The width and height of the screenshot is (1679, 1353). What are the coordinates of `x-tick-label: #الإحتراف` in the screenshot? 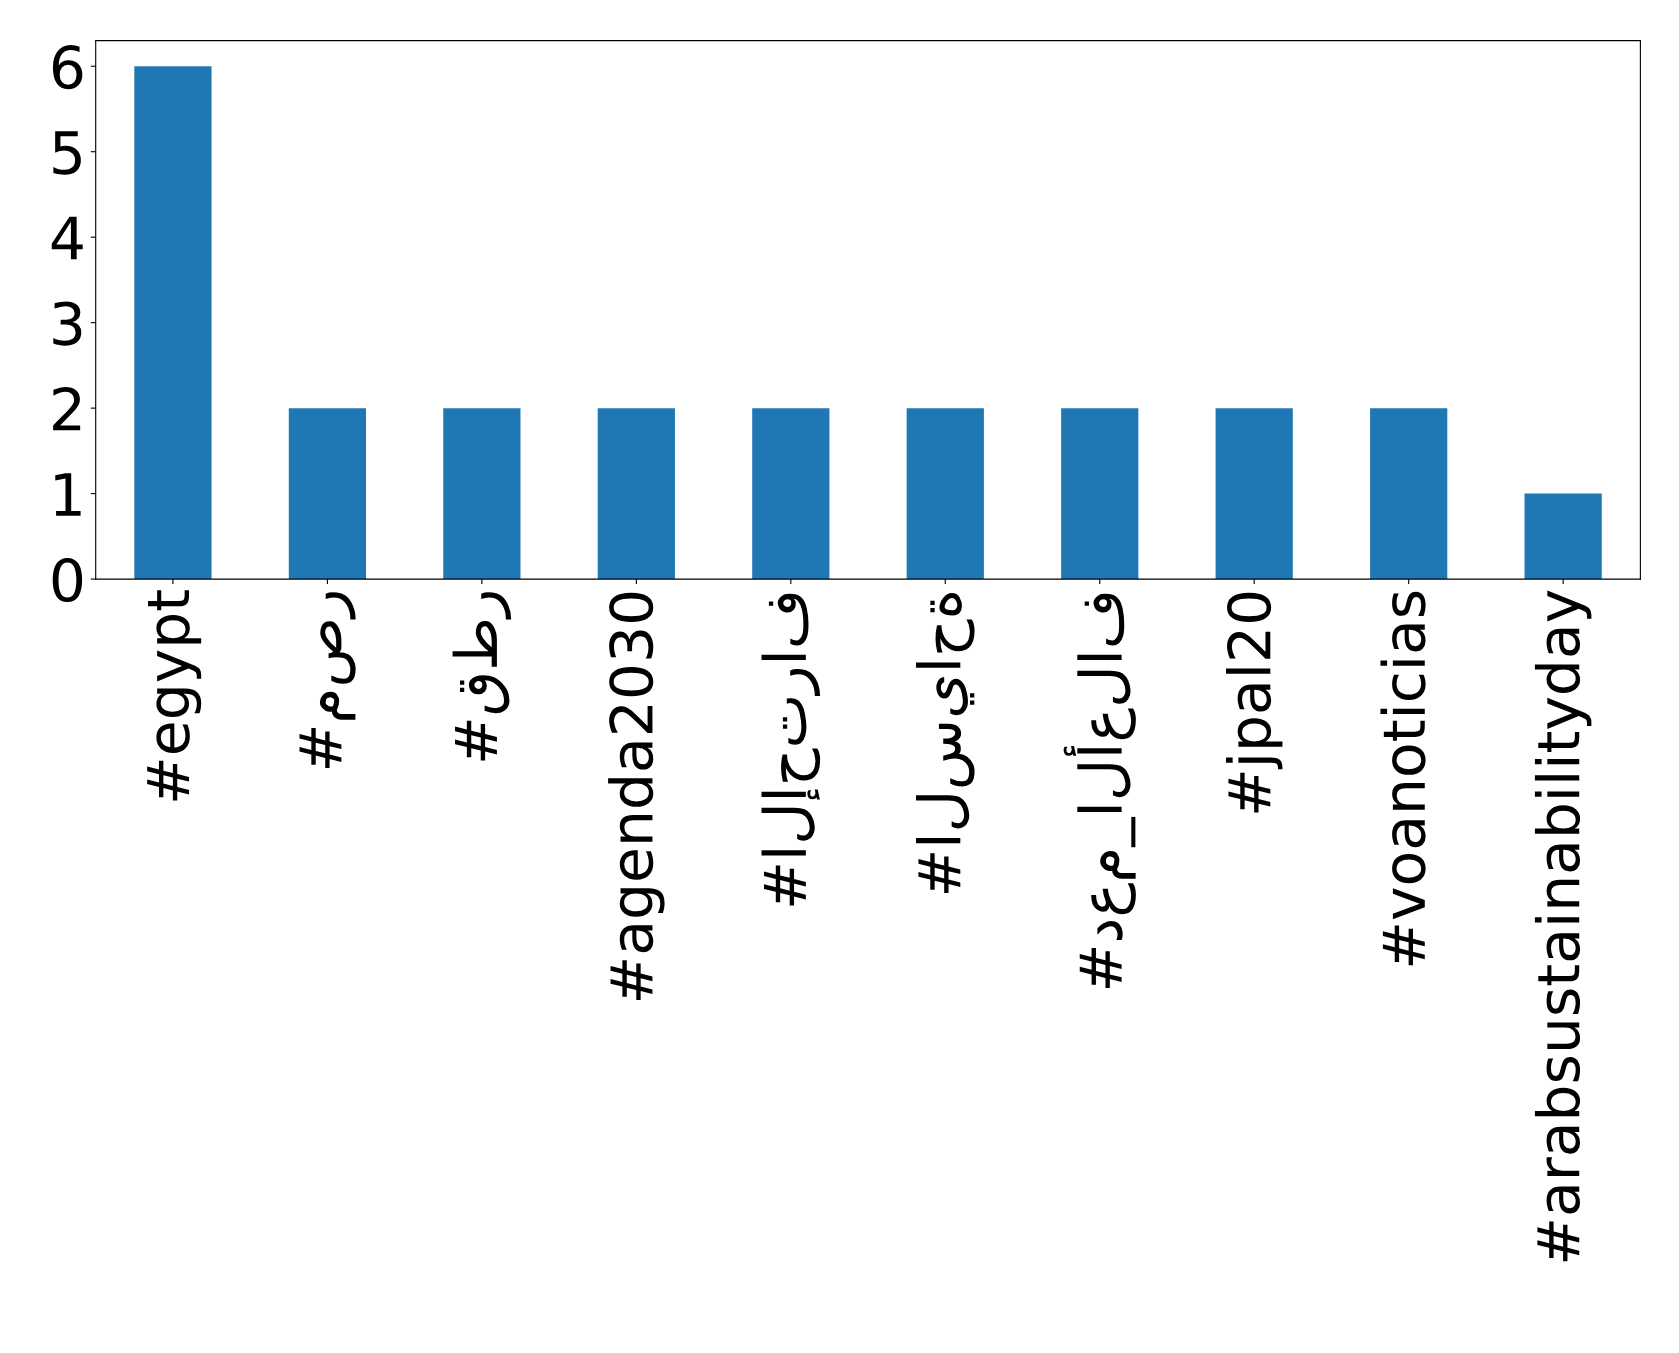 It's located at (791, 749).